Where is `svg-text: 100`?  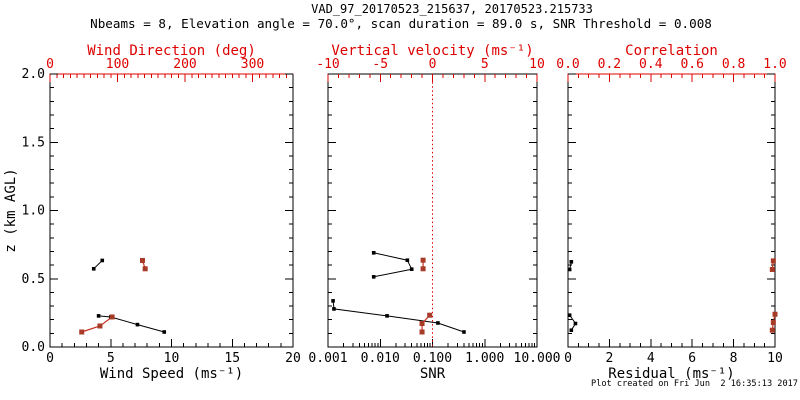
svg-text: 100 is located at coordinates (117, 64).